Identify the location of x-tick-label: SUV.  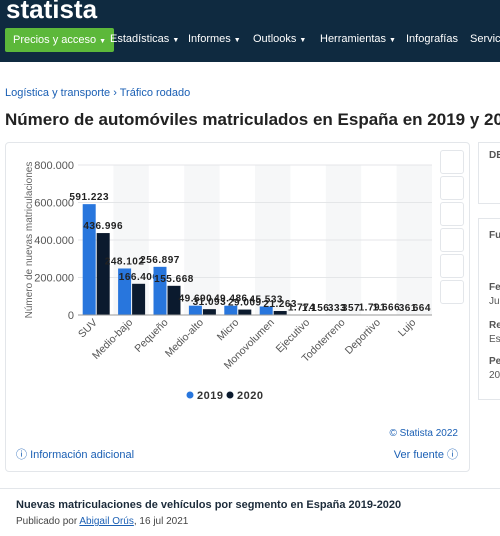
(88, 329).